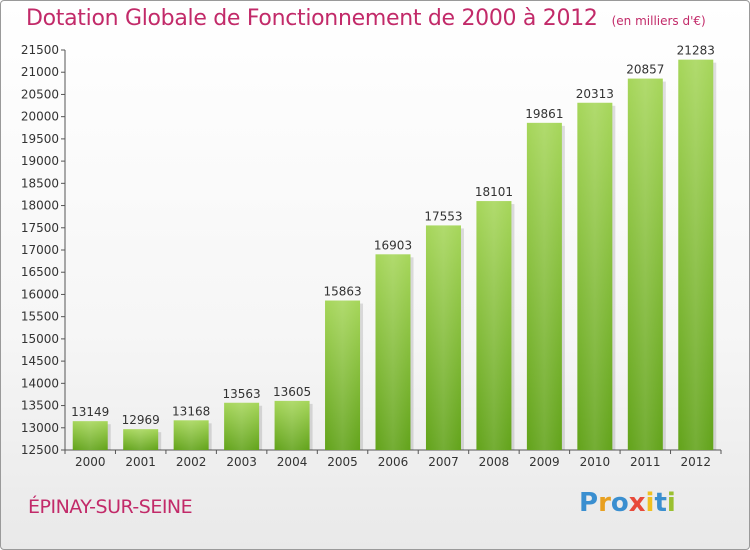 This screenshot has height=550, width=750. What do you see at coordinates (242, 394) in the screenshot?
I see `data-label: 13563` at bounding box center [242, 394].